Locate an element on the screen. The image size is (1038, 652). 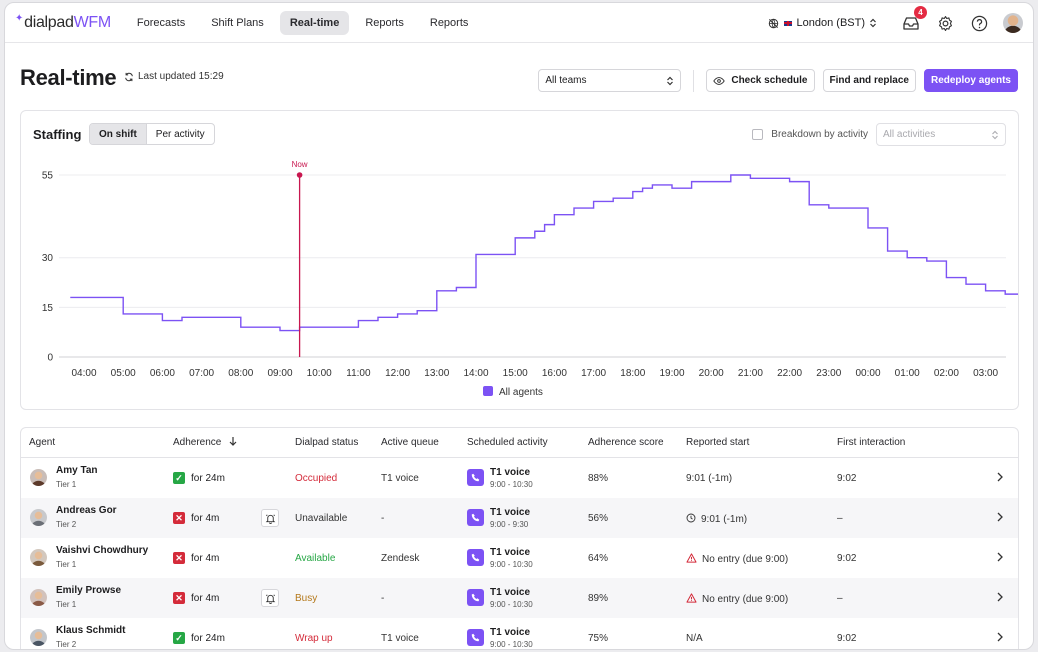
dialpad-status: Unavailable is located at coordinates (321, 518).